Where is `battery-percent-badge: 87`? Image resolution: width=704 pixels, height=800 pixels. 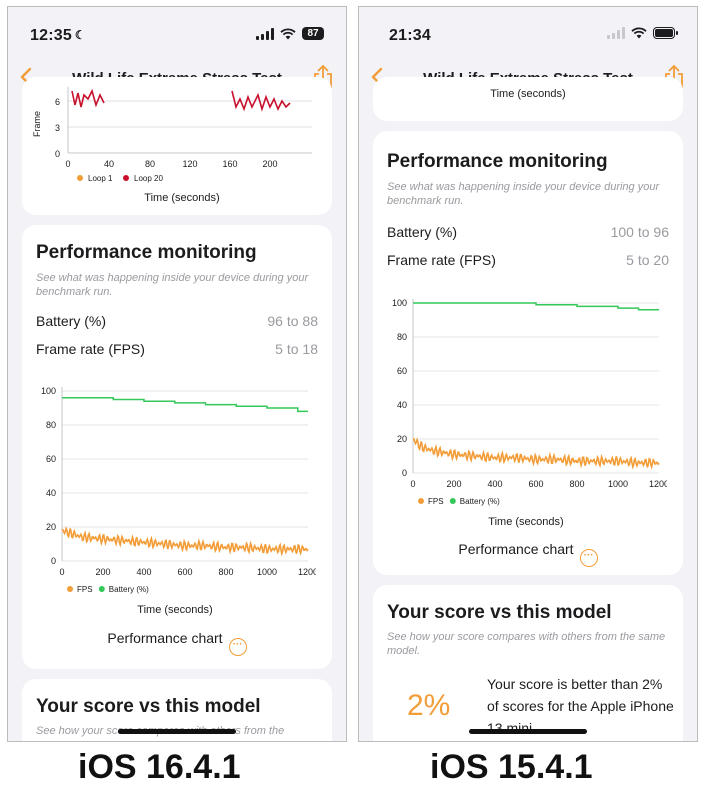
battery-percent-badge: 87 is located at coordinates (313, 33).